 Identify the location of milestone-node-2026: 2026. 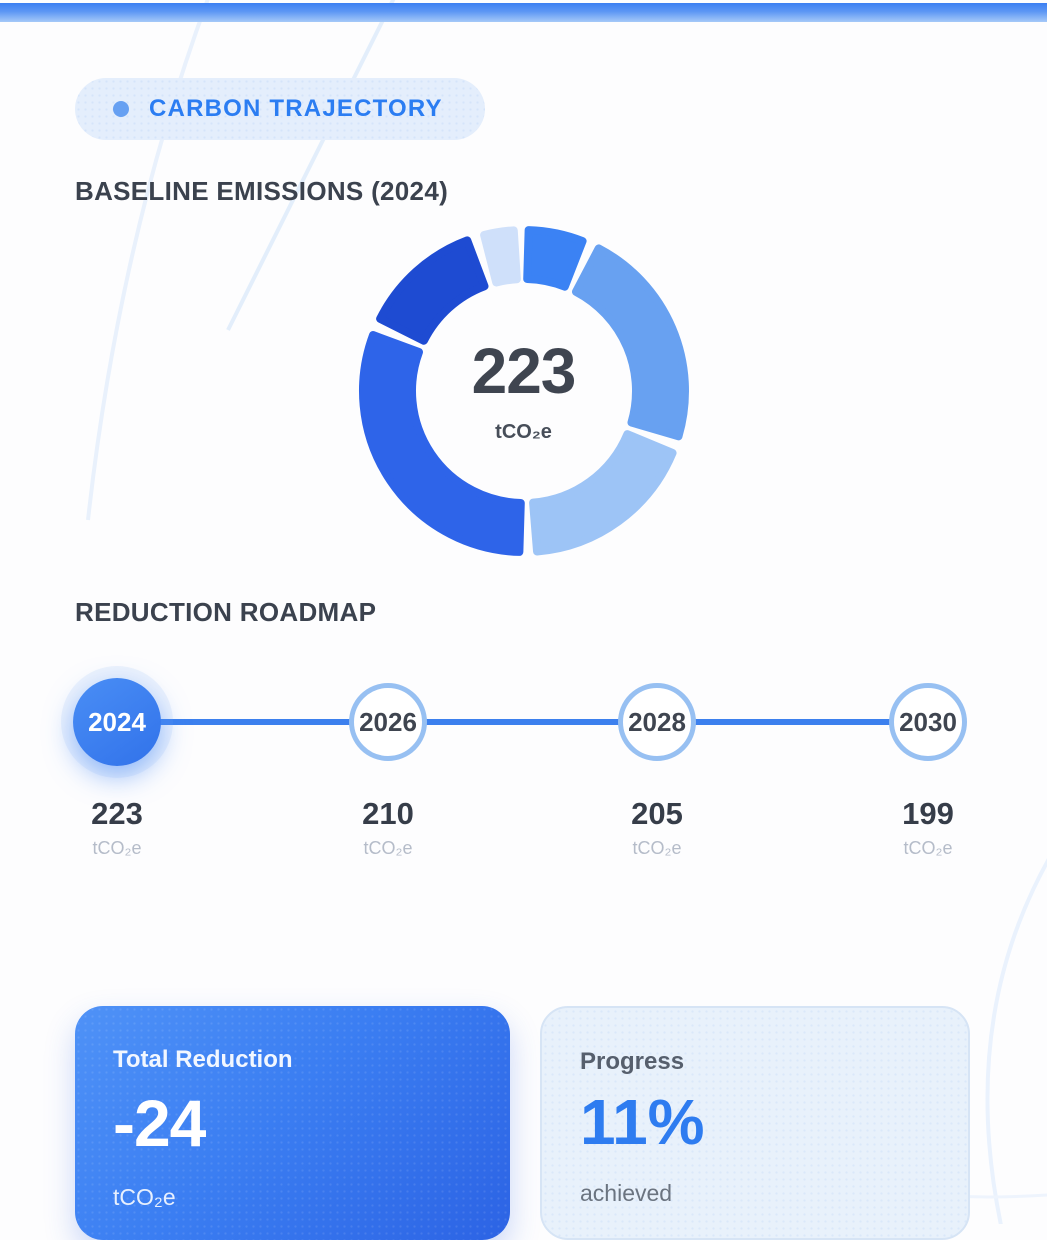
(388, 722).